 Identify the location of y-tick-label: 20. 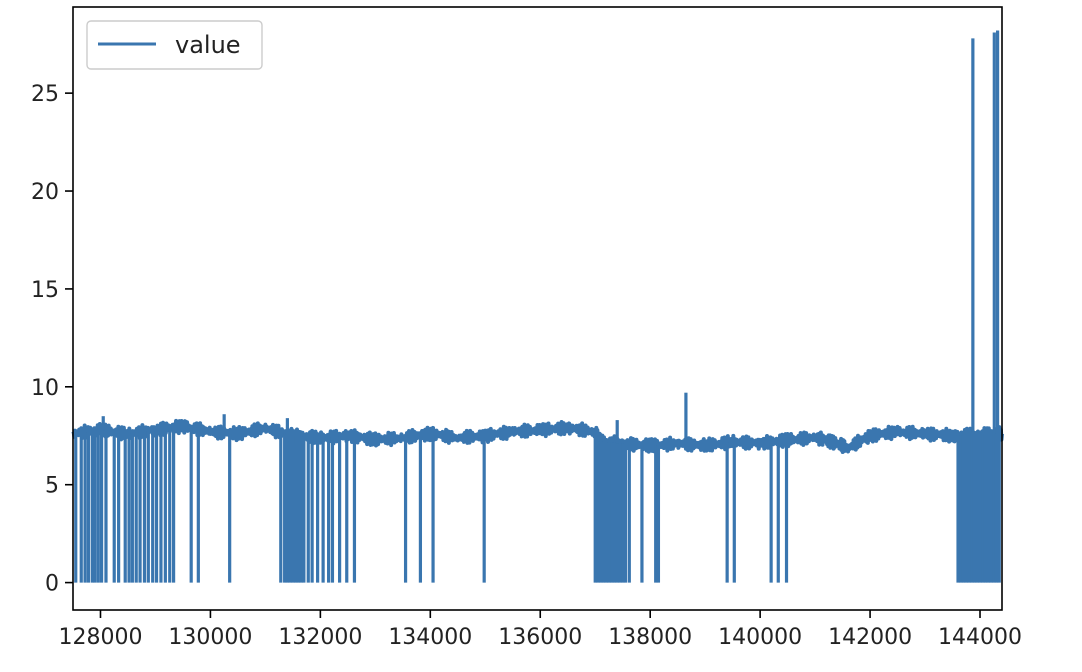
(45, 192).